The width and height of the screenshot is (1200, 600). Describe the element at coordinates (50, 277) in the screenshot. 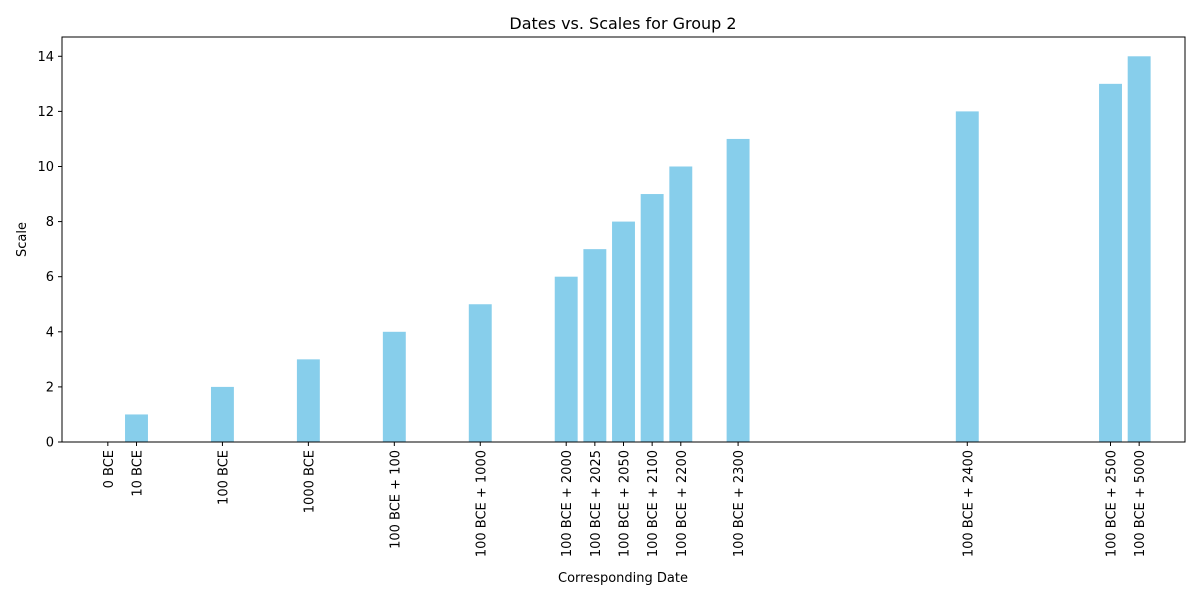

I see `y-tick-label: 6` at that location.